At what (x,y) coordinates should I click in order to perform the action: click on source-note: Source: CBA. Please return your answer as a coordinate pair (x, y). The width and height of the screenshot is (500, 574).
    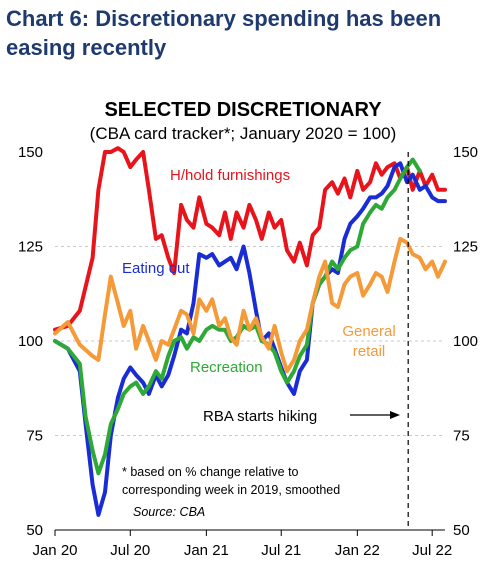
    Looking at the image, I should click on (169, 512).